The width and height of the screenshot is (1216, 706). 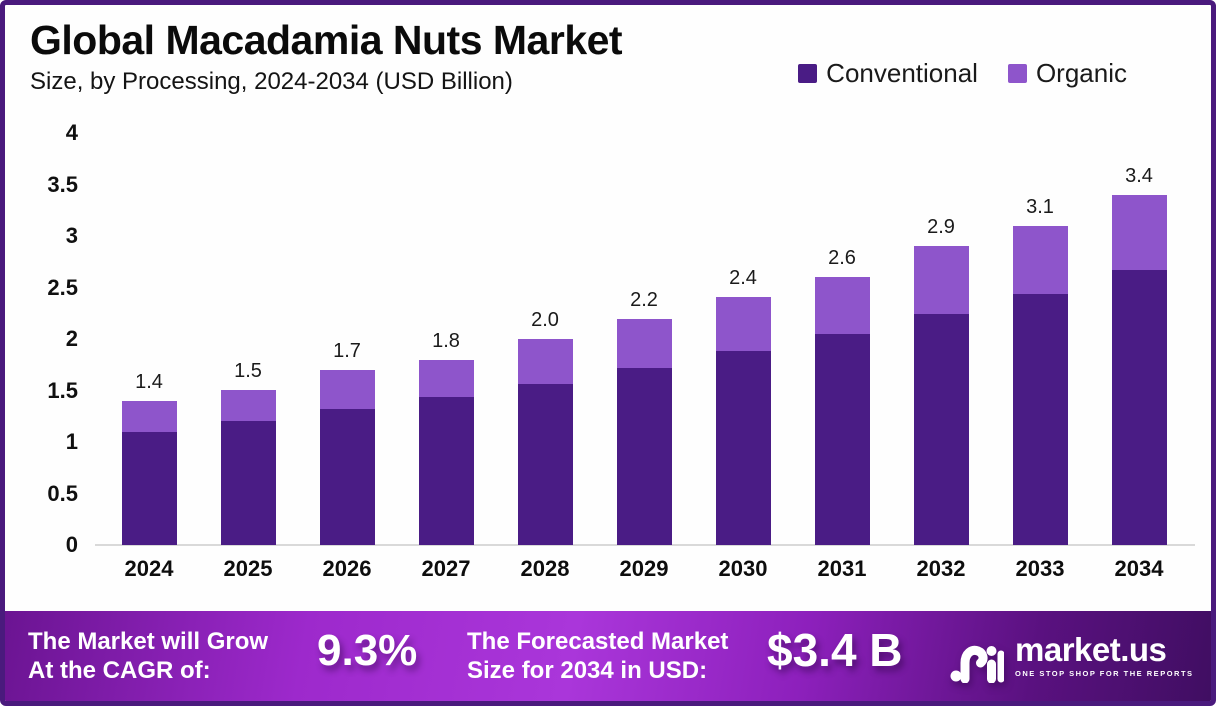 What do you see at coordinates (1091, 649) in the screenshot?
I see `brand-name: market.us` at bounding box center [1091, 649].